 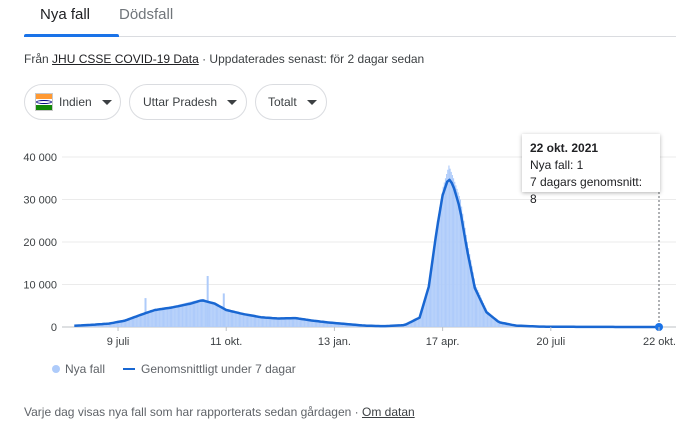 I want to click on source-link: JHU CSSE COVID-19 Data, so click(x=125, y=59).